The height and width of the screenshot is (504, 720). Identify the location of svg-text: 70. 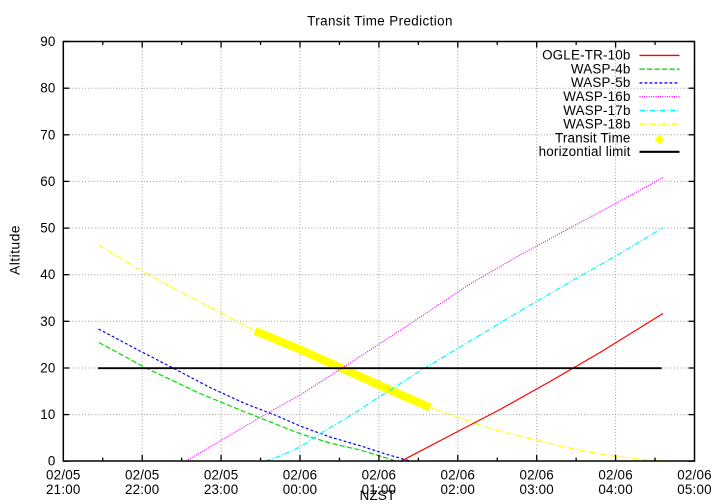
(47, 134).